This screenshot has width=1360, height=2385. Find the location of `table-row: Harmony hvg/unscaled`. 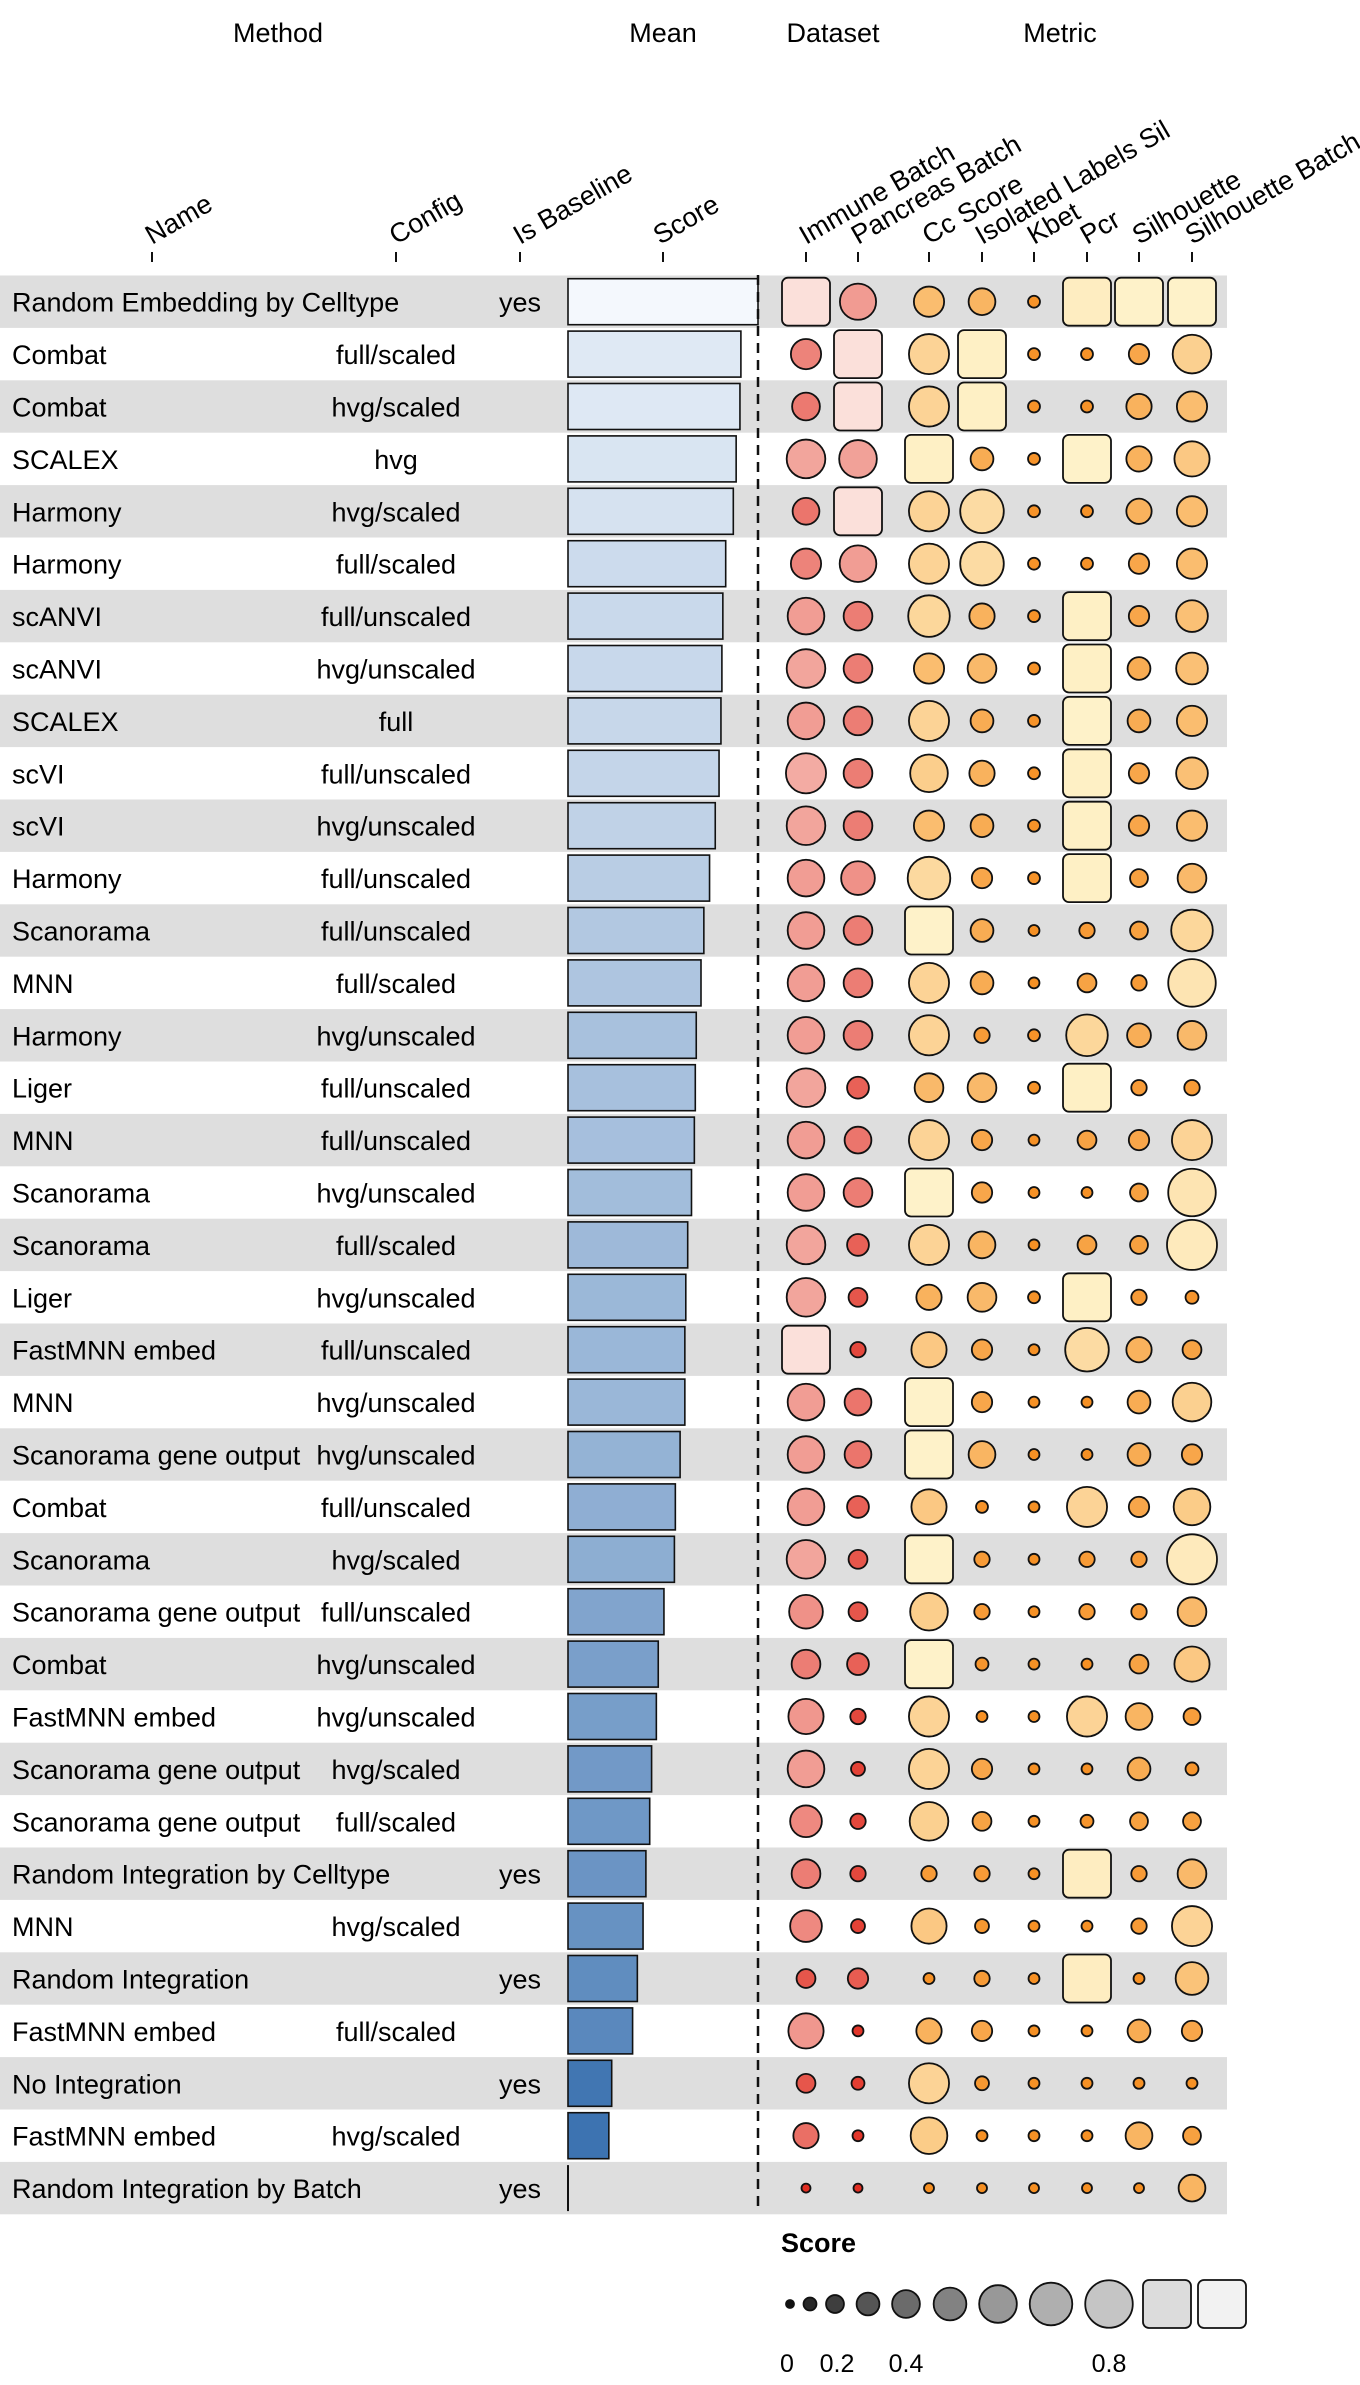

table-row: Harmony hvg/unscaled is located at coordinates (610, 1035).